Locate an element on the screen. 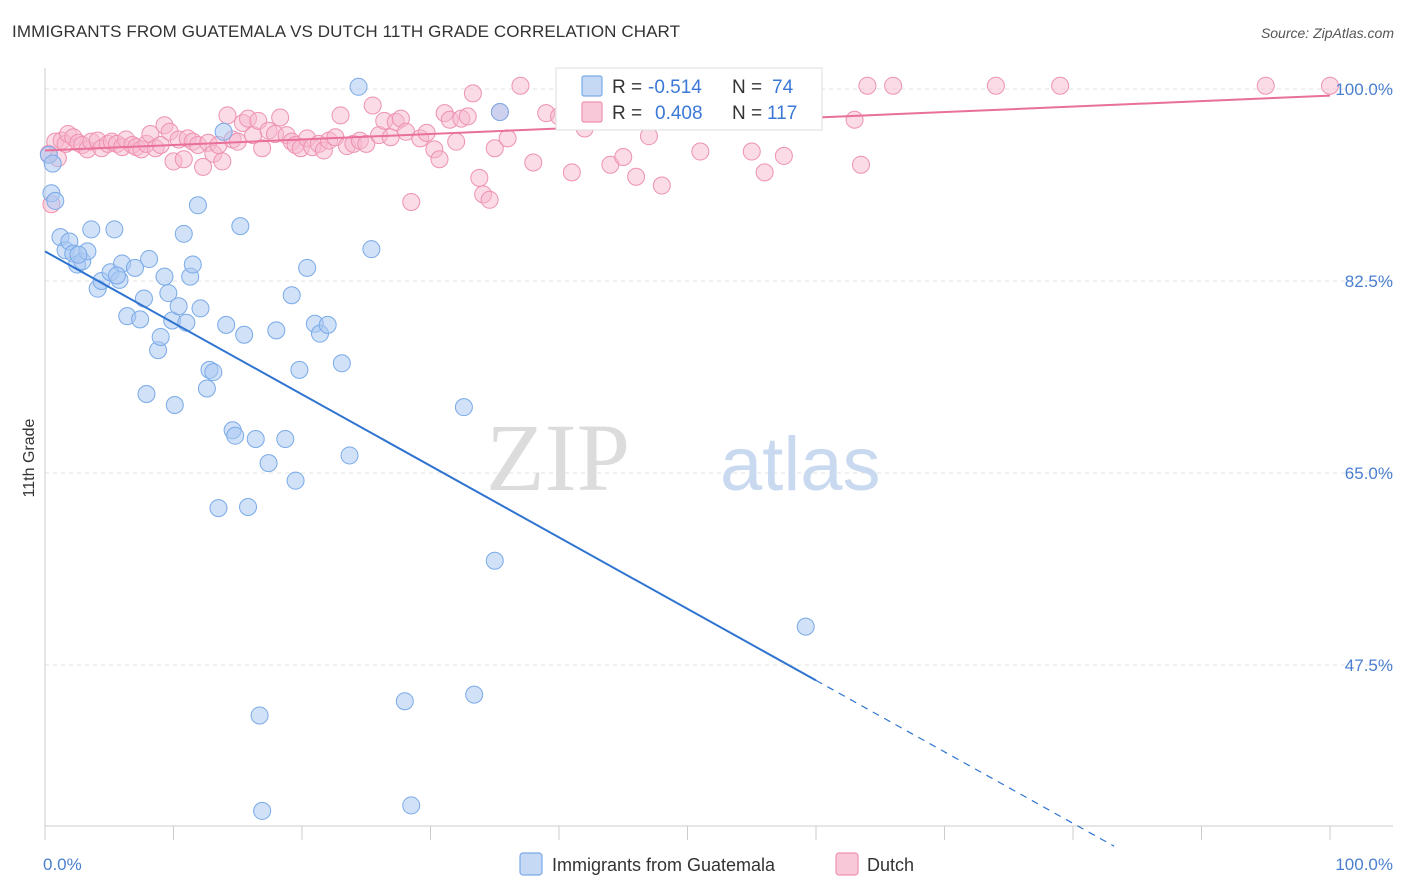 This screenshot has height=892, width=1406. stats-r-value-dutch: 0.408 is located at coordinates (679, 113).